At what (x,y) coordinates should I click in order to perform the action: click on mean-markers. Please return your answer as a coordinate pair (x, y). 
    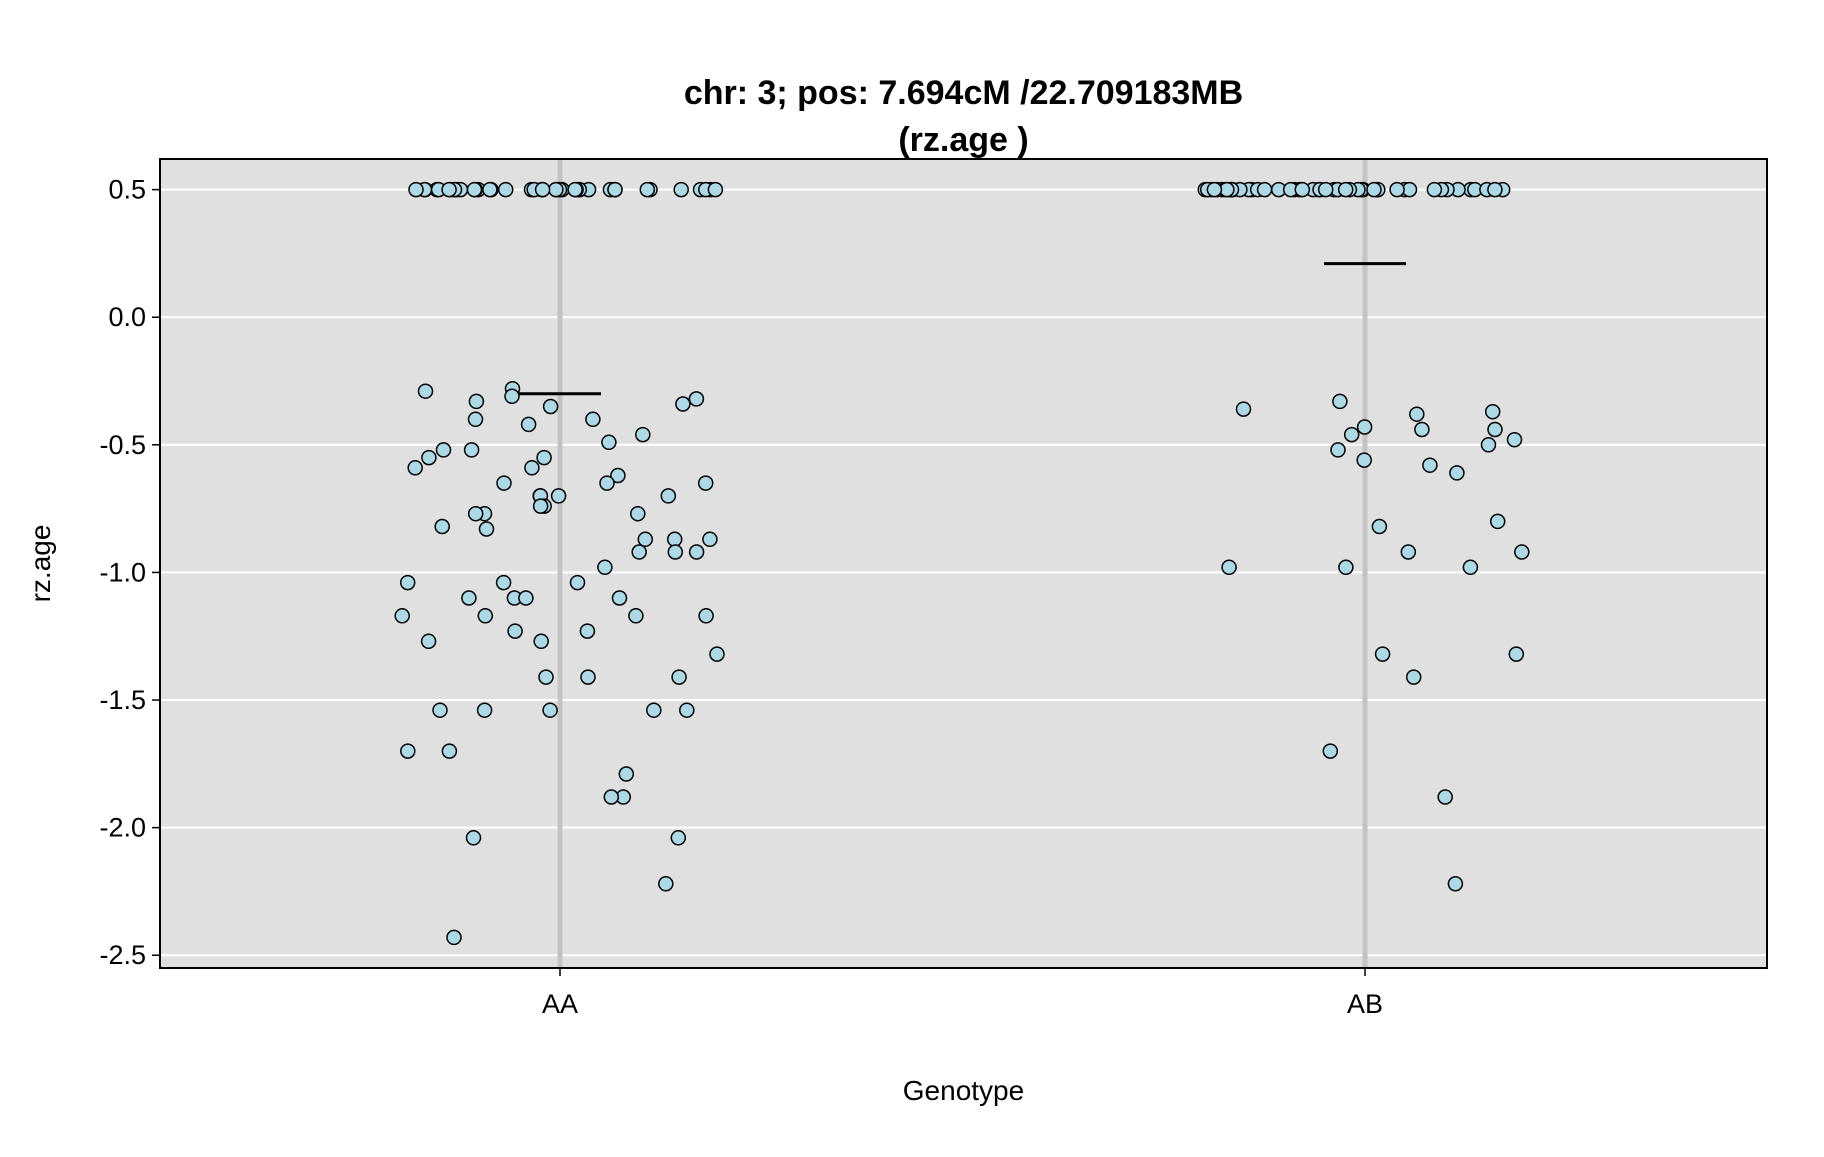
    Looking at the image, I should click on (962, 329).